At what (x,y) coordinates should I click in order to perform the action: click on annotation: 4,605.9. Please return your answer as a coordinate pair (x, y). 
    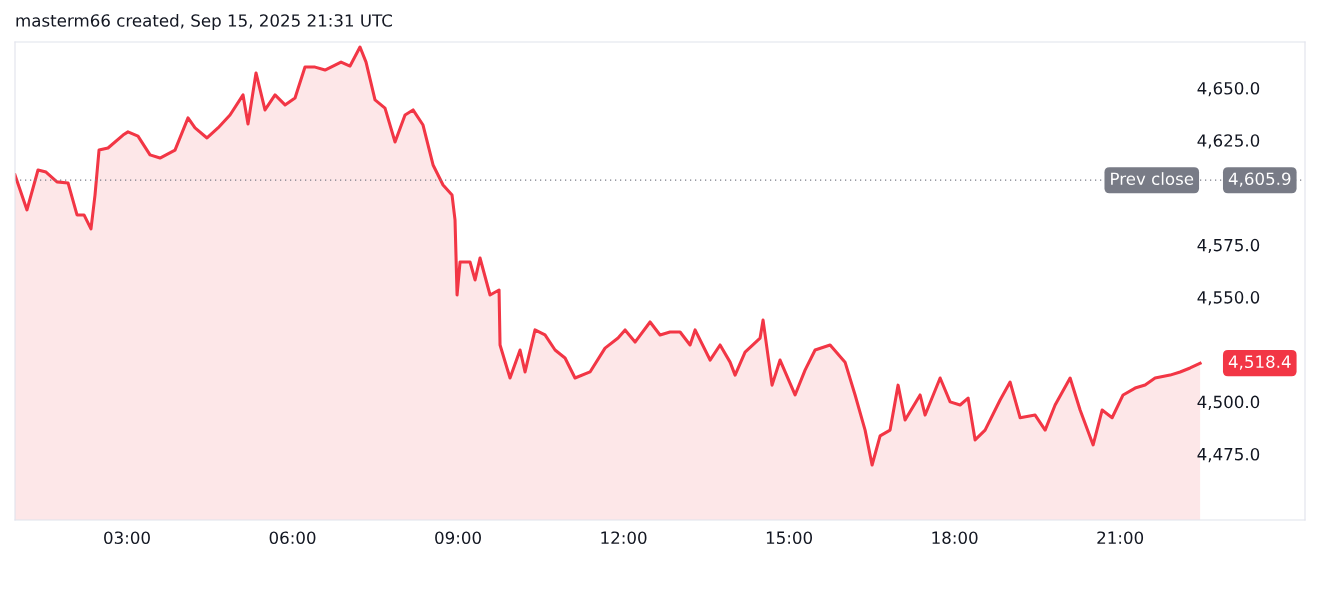
    Looking at the image, I should click on (1259, 179).